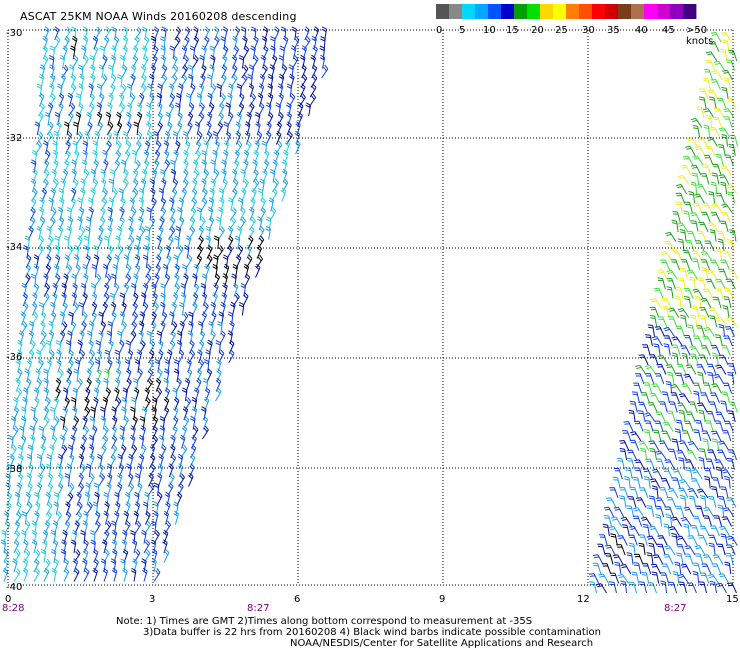 The height and width of the screenshot is (650, 740). I want to click on lon-label-12: 12, so click(583, 599).